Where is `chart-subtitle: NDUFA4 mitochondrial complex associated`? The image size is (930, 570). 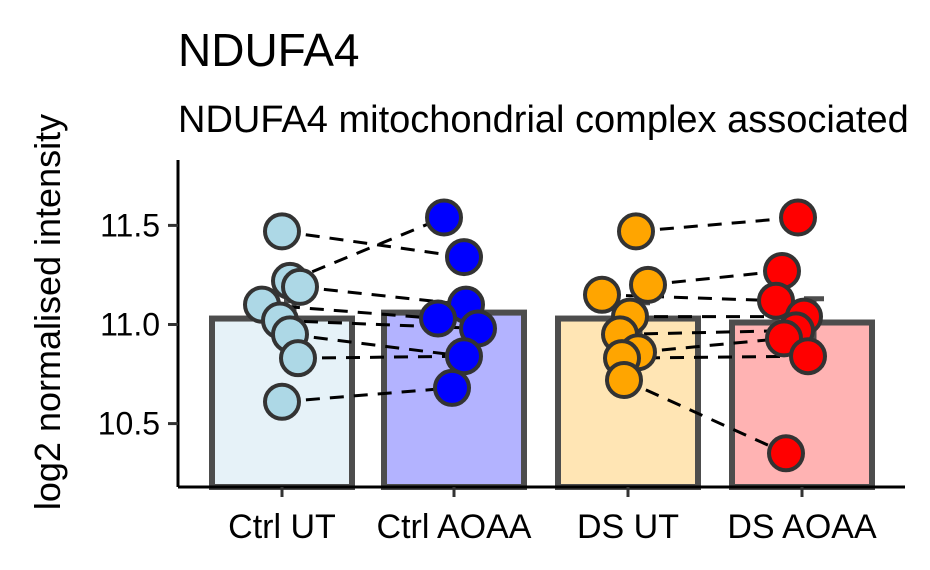
chart-subtitle: NDUFA4 mitochondrial complex associated is located at coordinates (543, 120).